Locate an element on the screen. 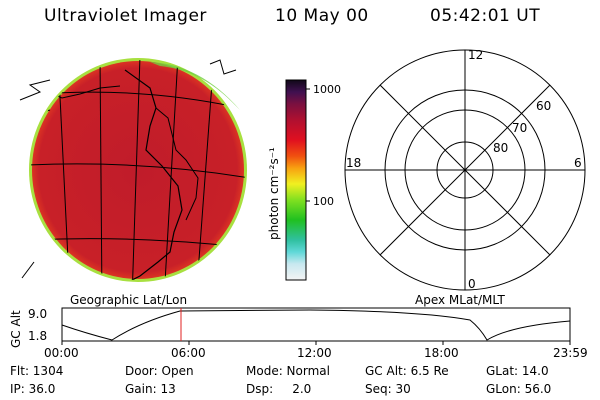 The image size is (600, 400). altitude-curve is located at coordinates (316, 325).